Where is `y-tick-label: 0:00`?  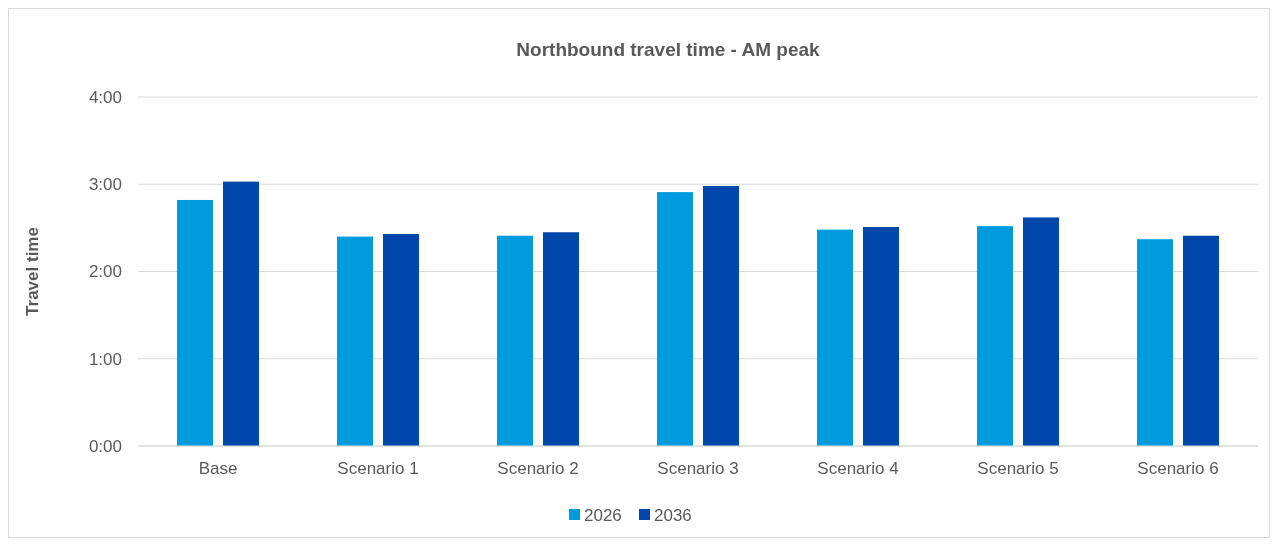
y-tick-label: 0:00 is located at coordinates (105, 446).